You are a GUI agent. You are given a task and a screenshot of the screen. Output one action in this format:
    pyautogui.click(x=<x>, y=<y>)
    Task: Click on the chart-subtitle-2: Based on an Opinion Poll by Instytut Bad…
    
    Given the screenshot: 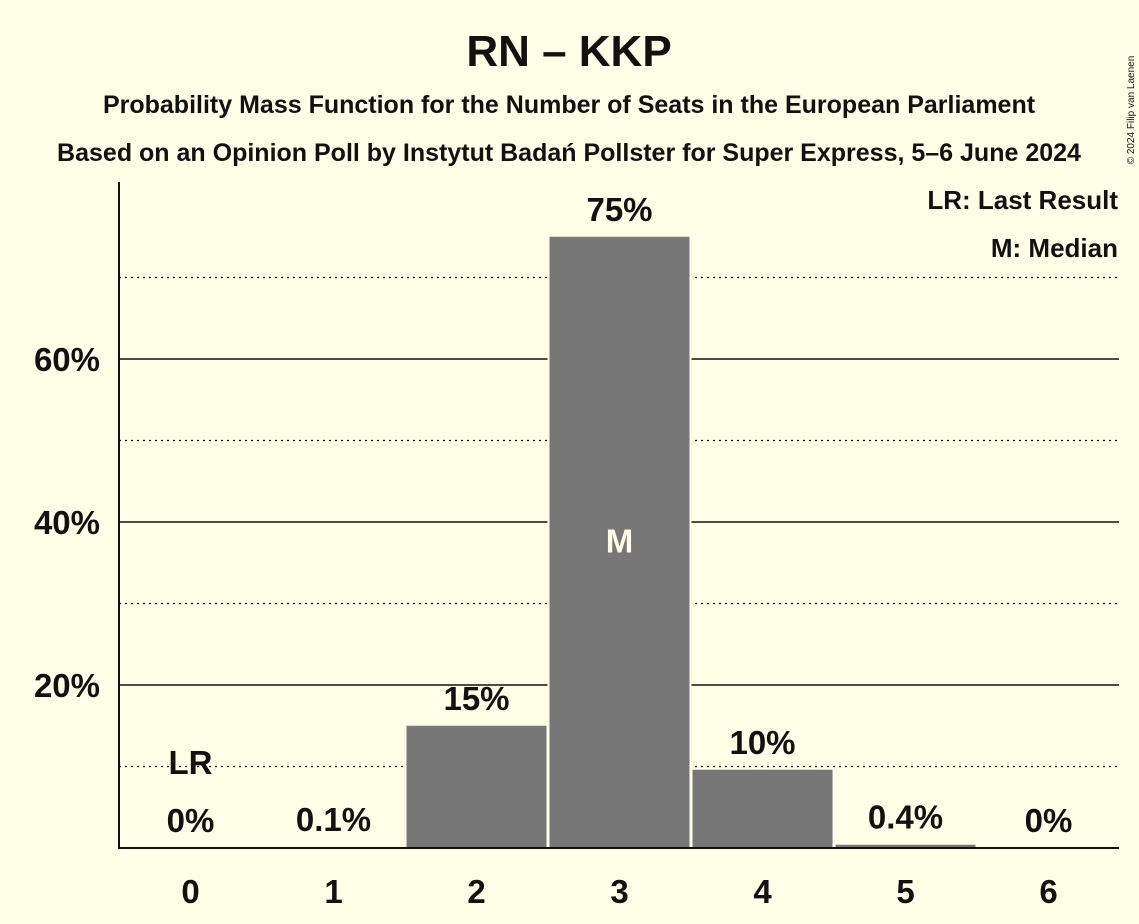 What is the action you would take?
    pyautogui.click(x=569, y=153)
    